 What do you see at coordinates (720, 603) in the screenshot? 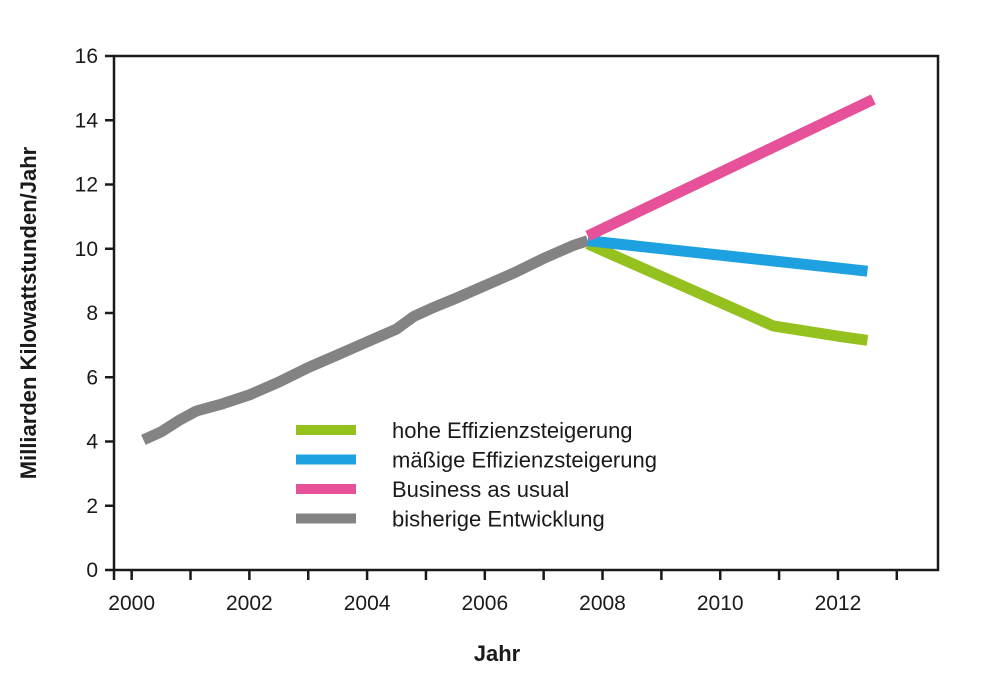
I see `x-tick-label: 2010` at bounding box center [720, 603].